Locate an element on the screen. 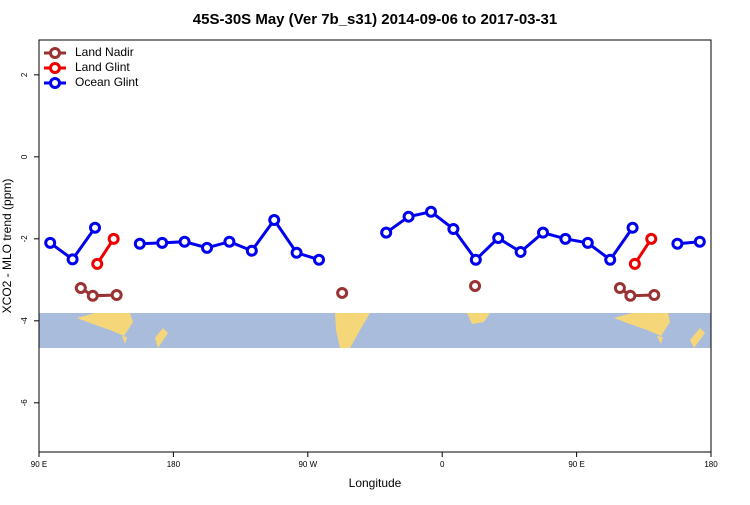  legend-label: Ocean Glint is located at coordinates (107, 82).